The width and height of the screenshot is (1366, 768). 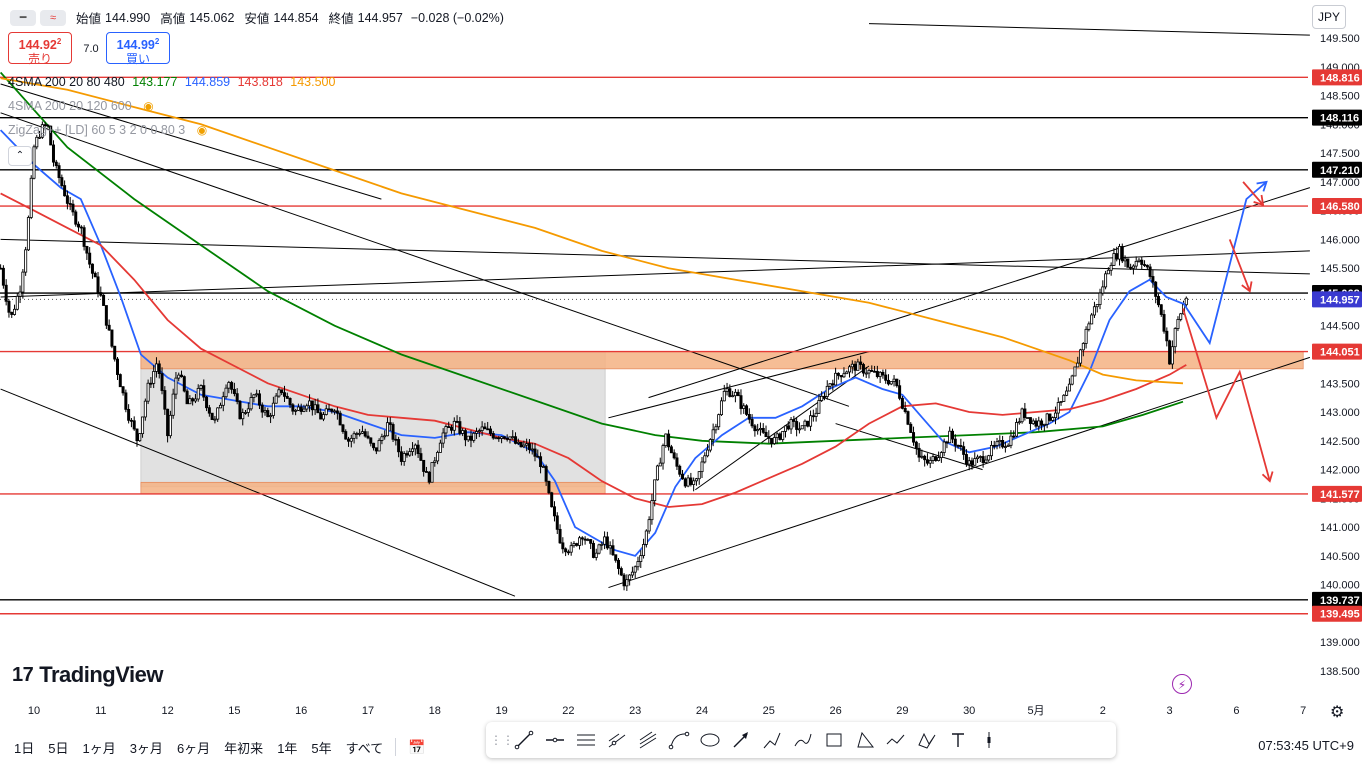 What do you see at coordinates (1340, 643) in the screenshot?
I see `y-tick-label: 139.000` at bounding box center [1340, 643].